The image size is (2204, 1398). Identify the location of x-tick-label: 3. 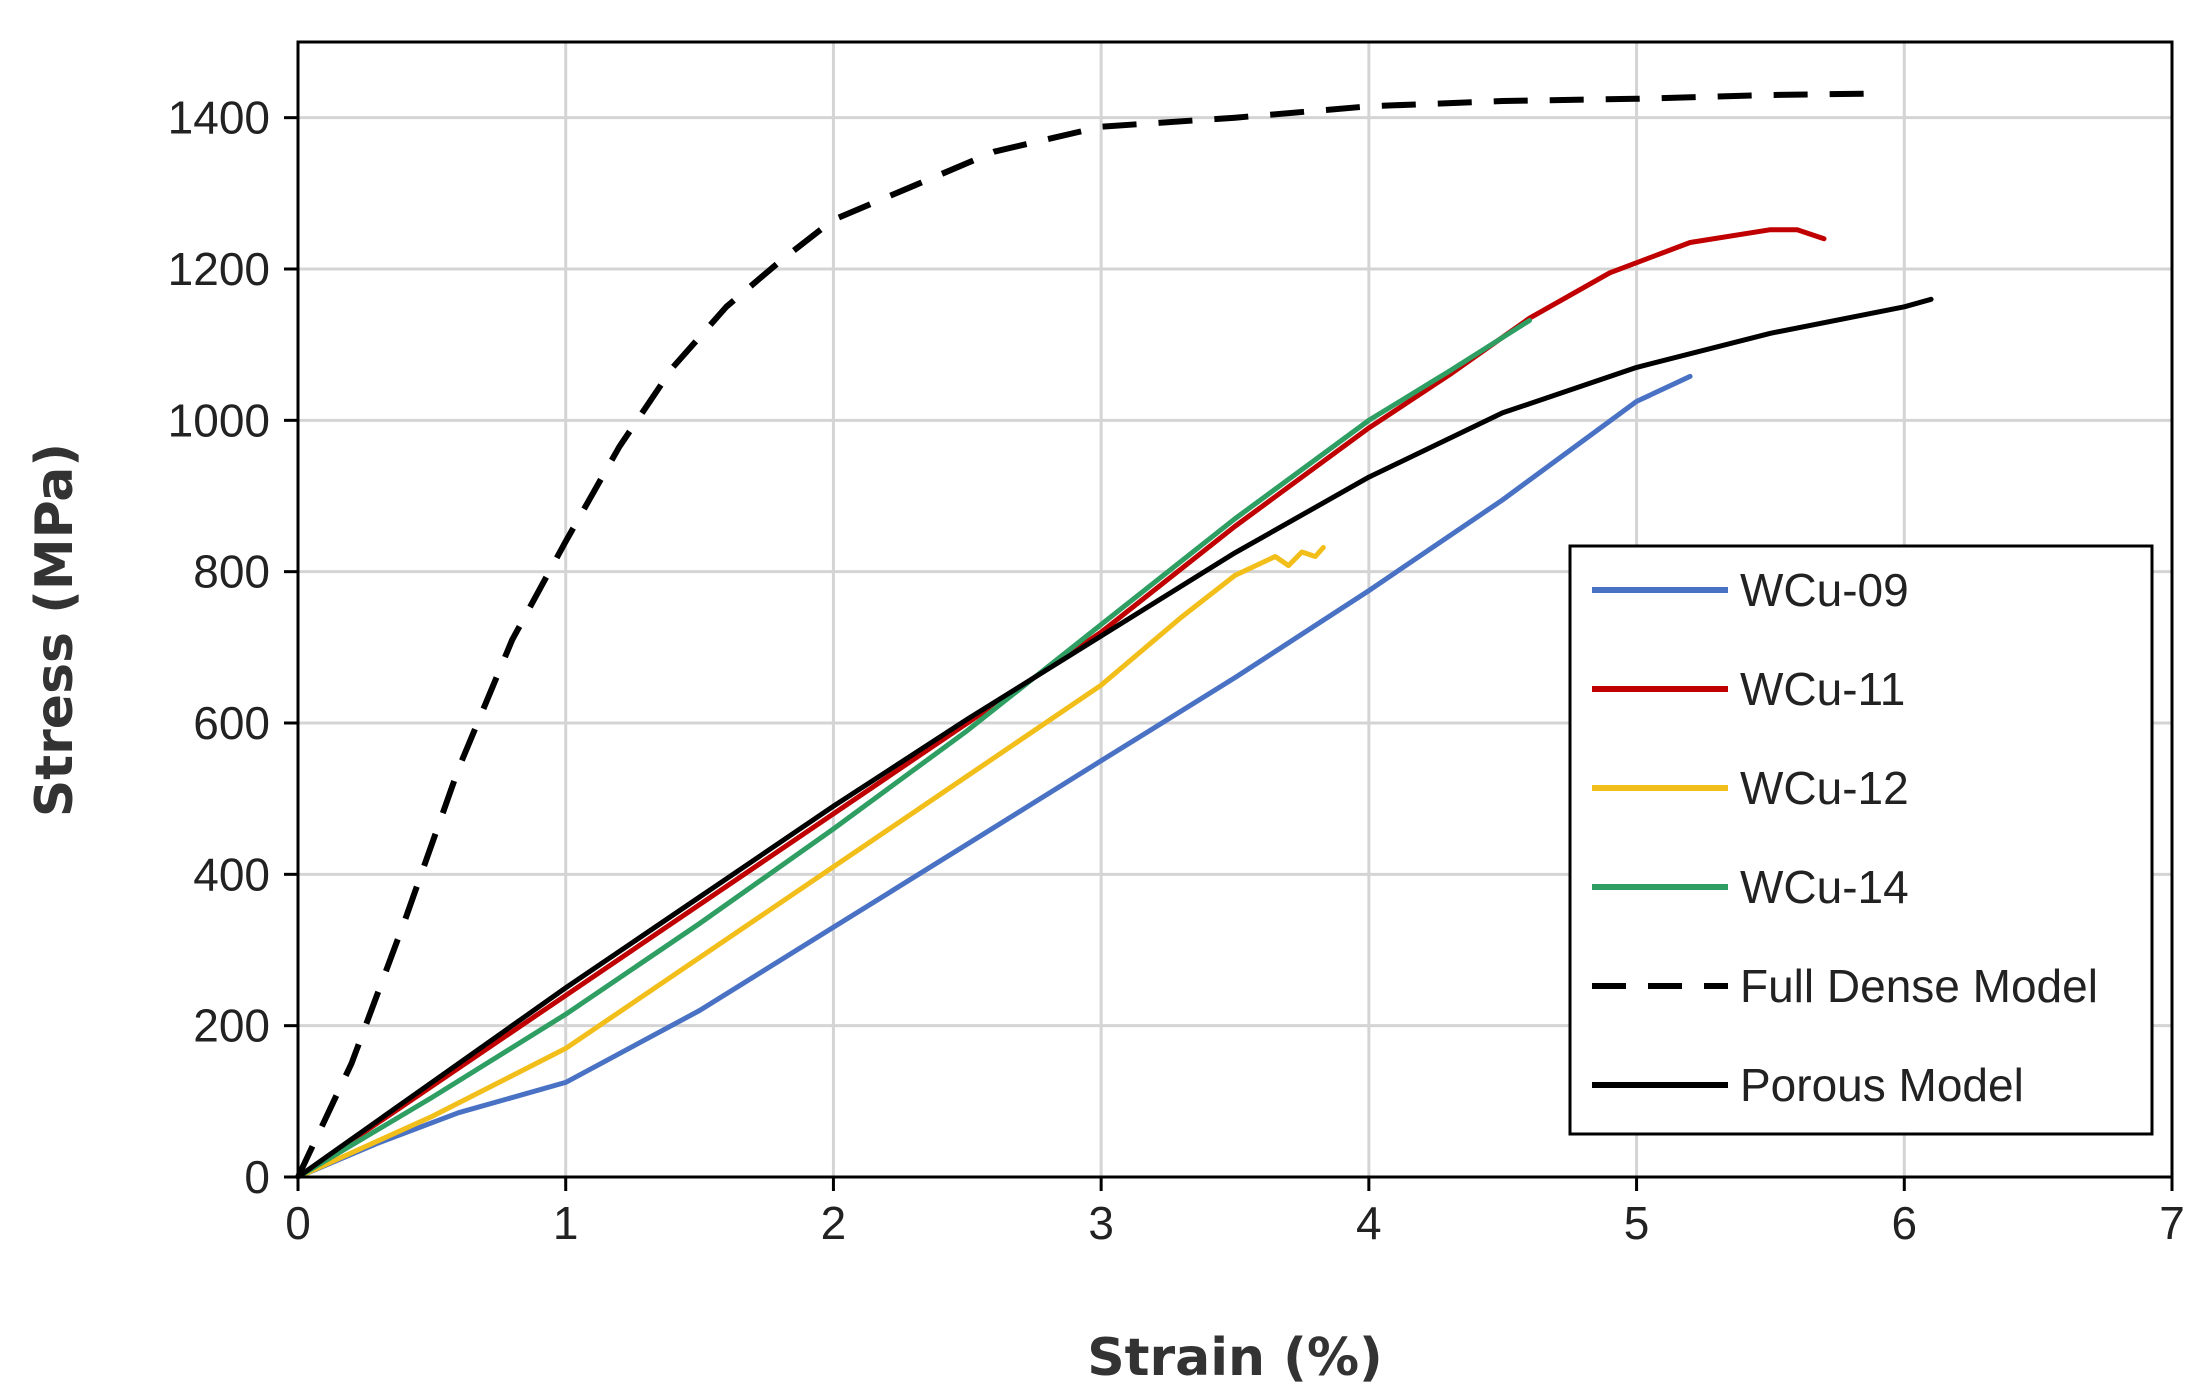
(1101, 1223).